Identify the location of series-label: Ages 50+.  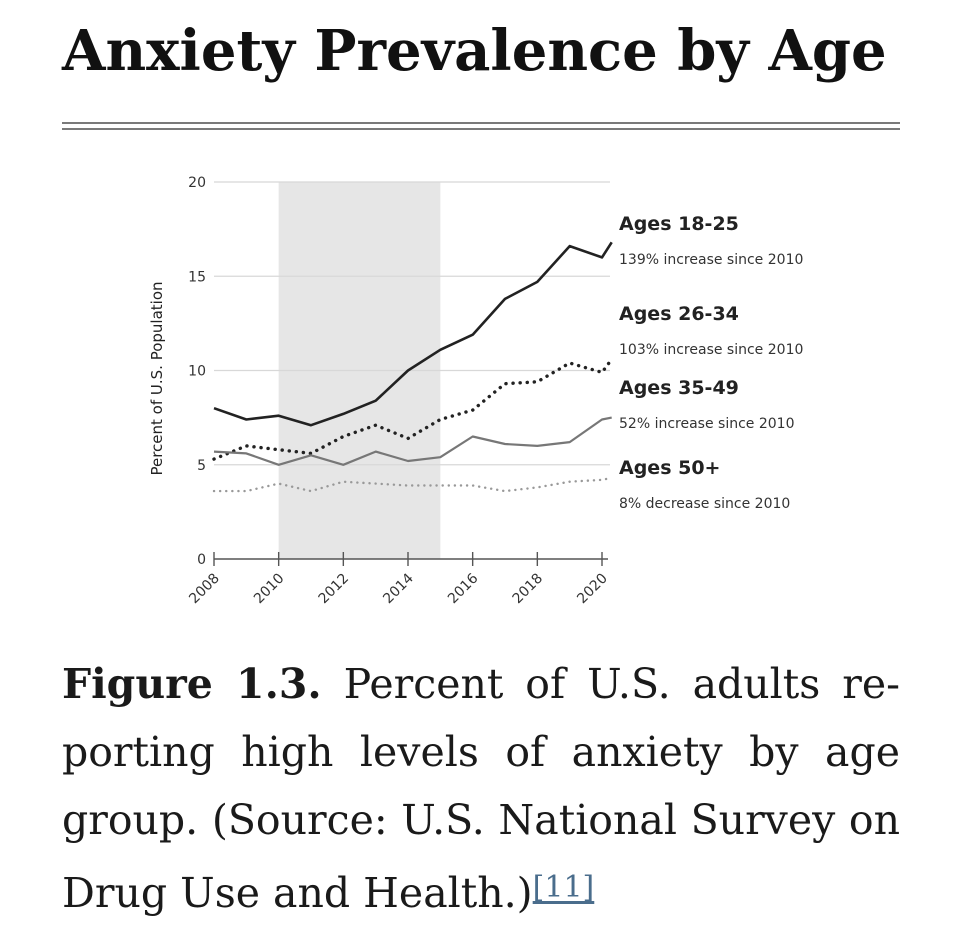
(669, 468).